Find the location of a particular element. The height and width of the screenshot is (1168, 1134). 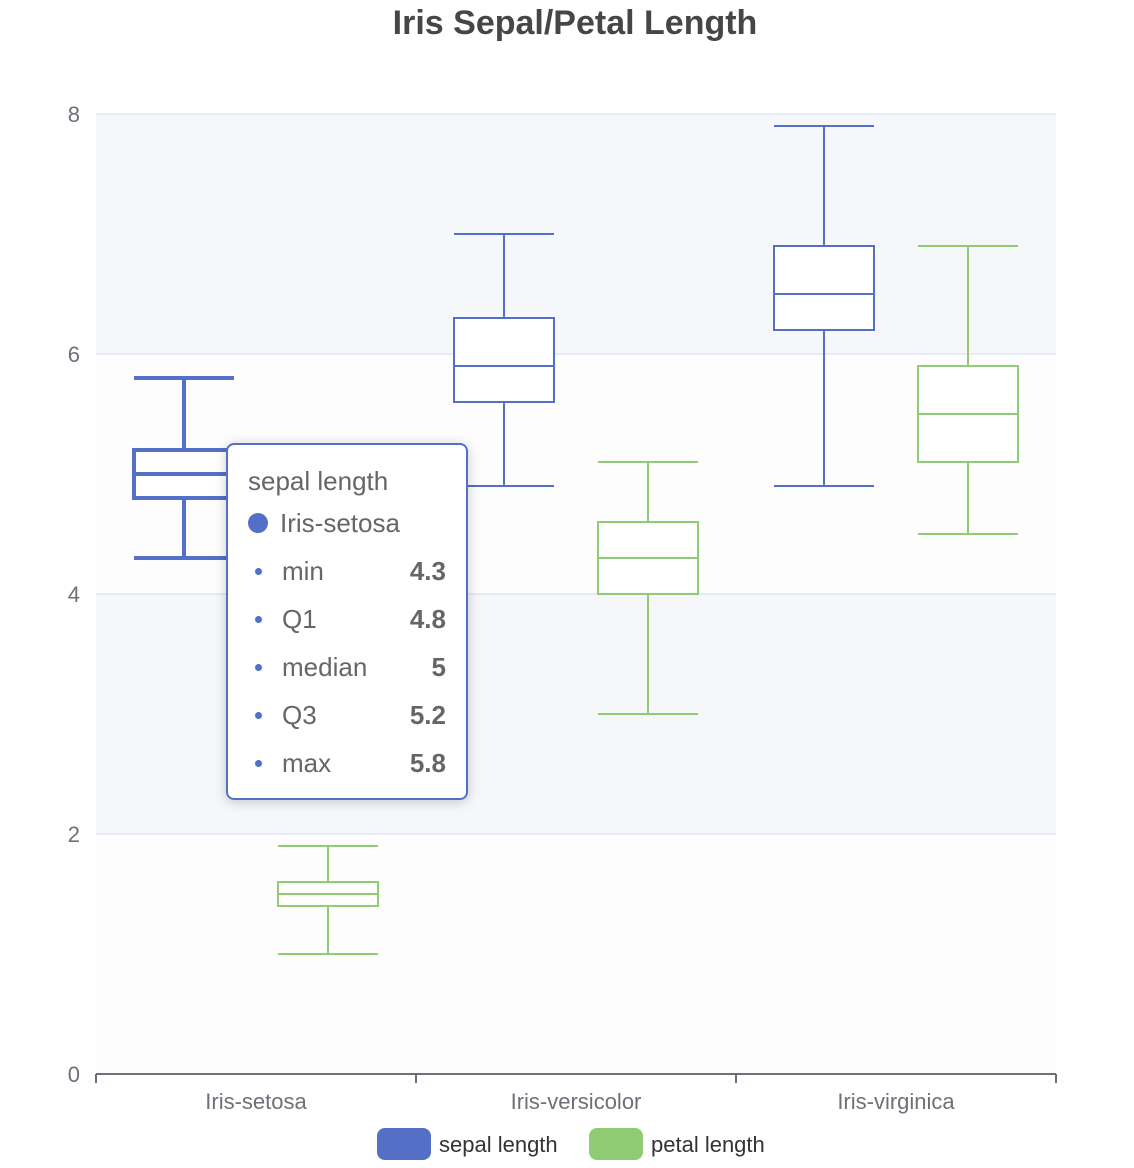

tooltip-row: min 4.3 is located at coordinates (347, 571).